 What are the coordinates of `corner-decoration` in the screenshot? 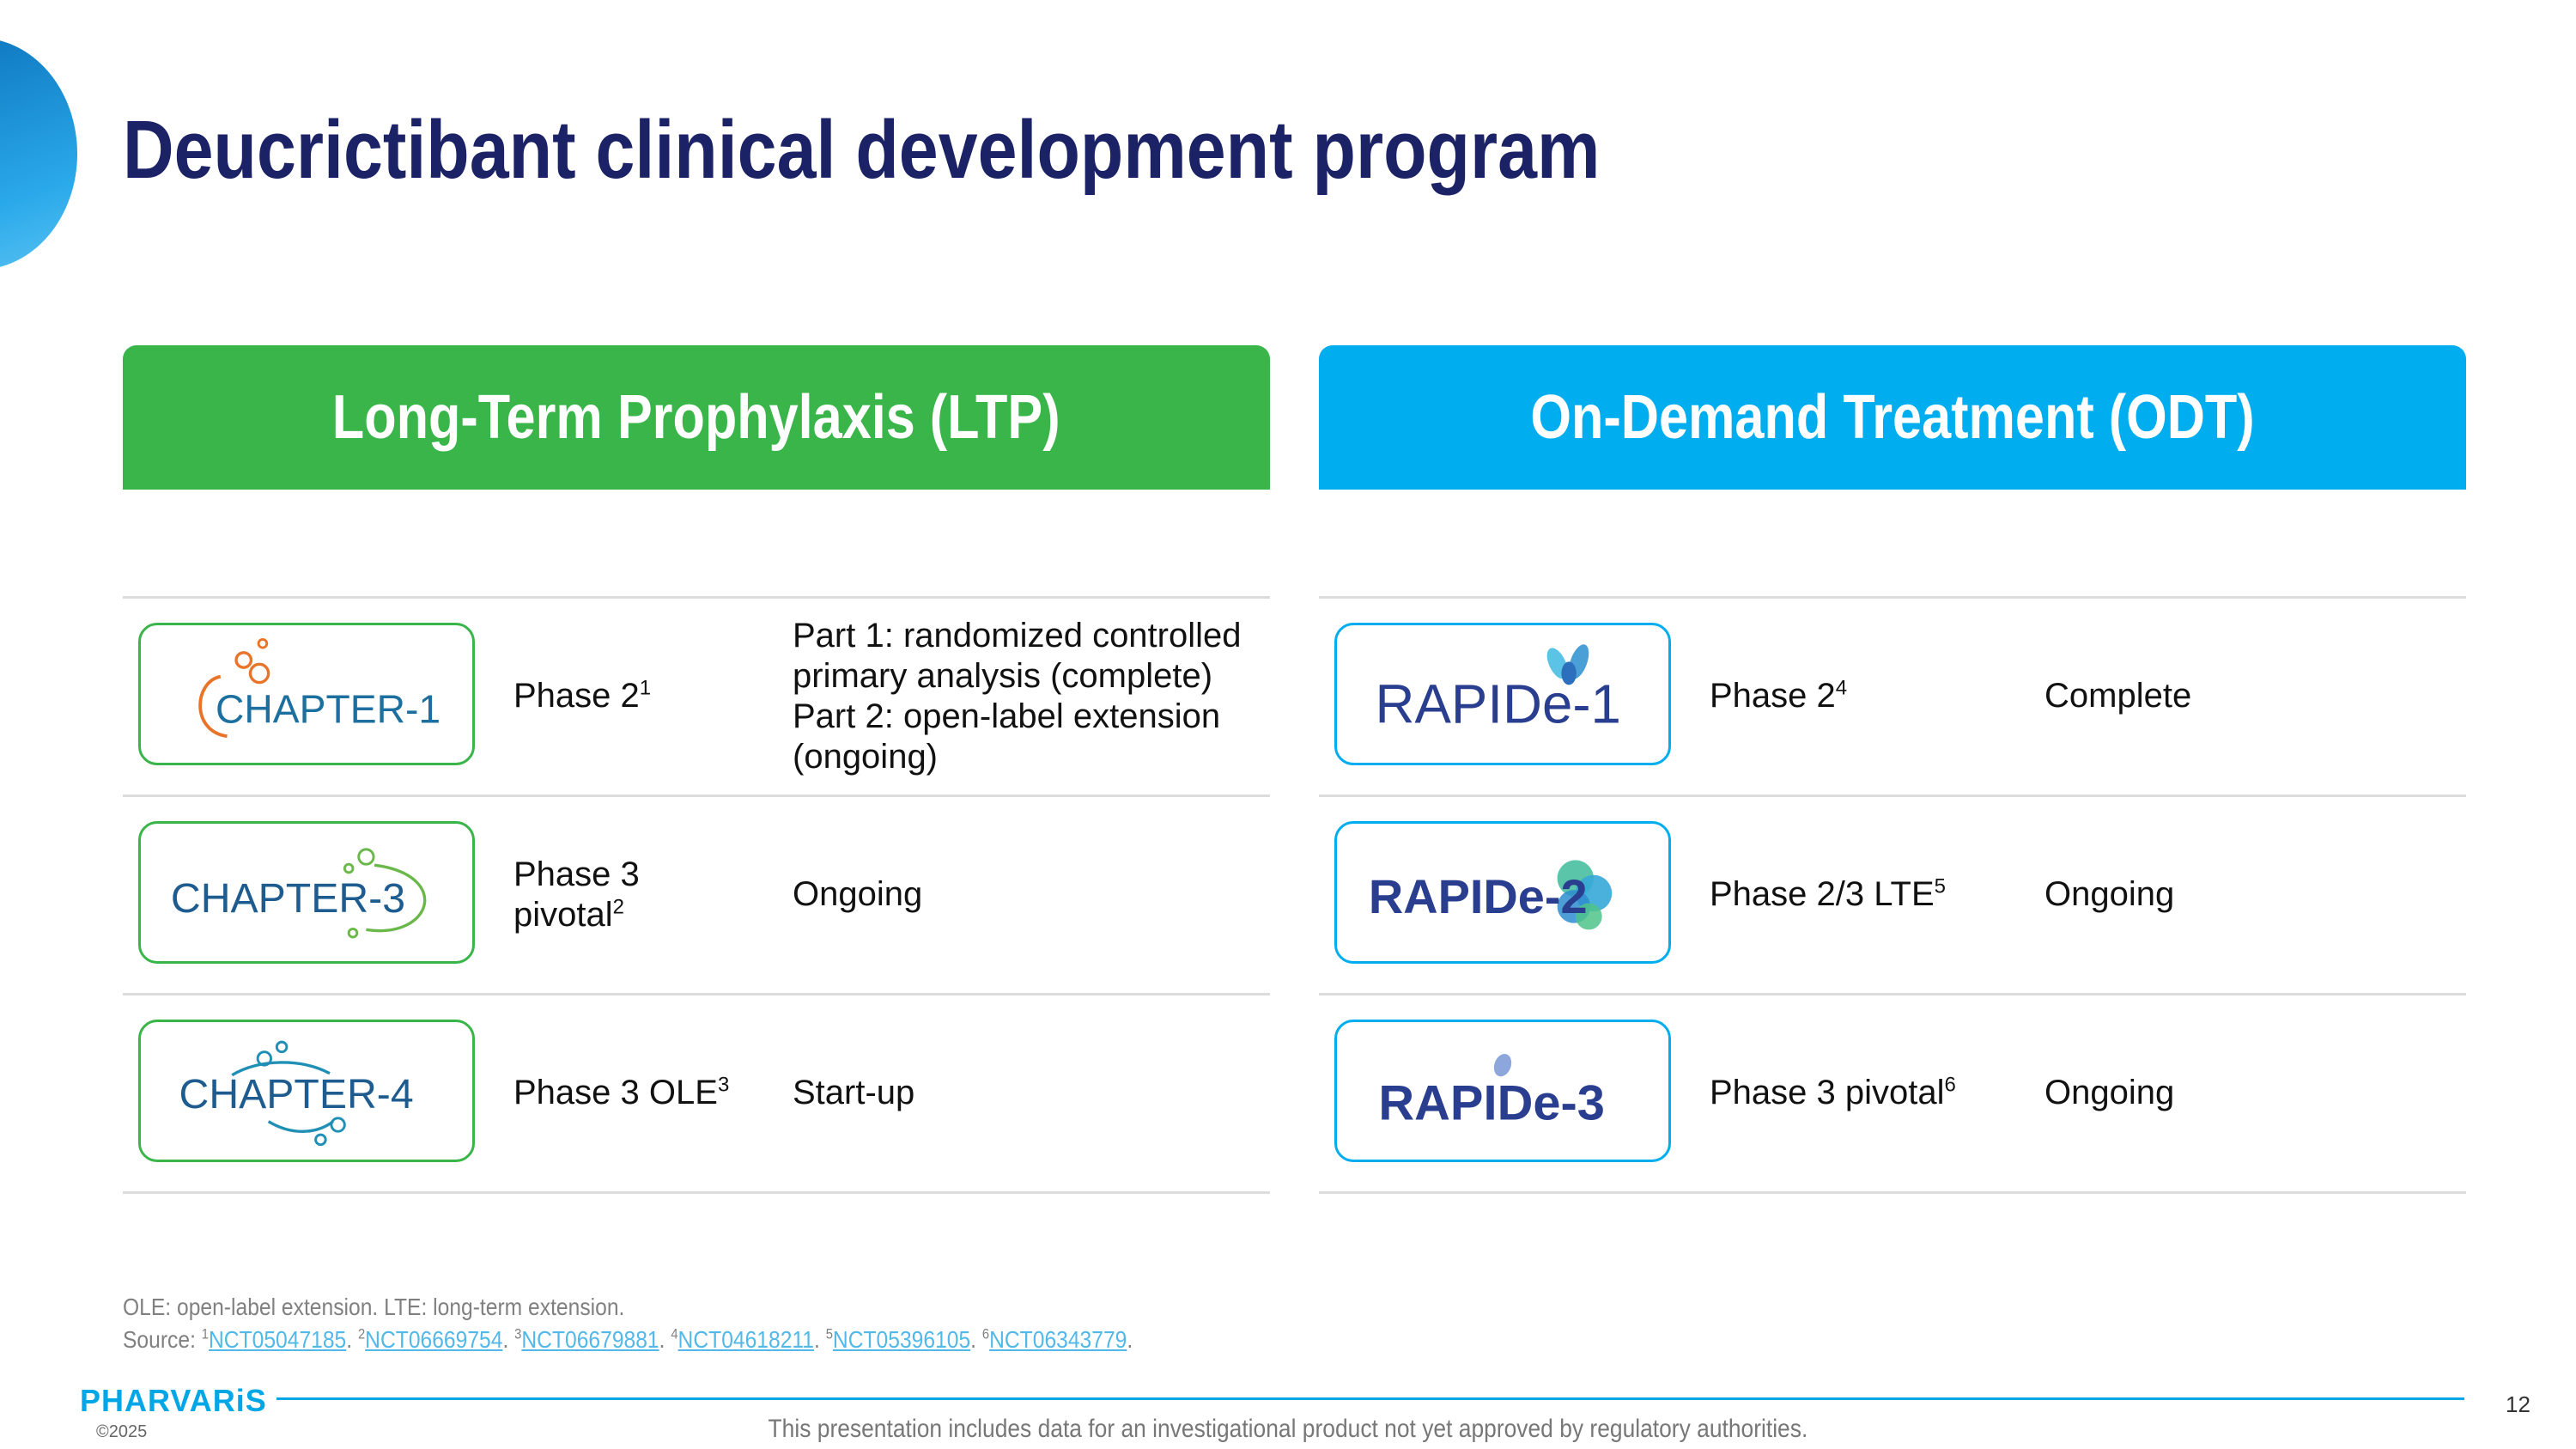 It's located at (38, 154).